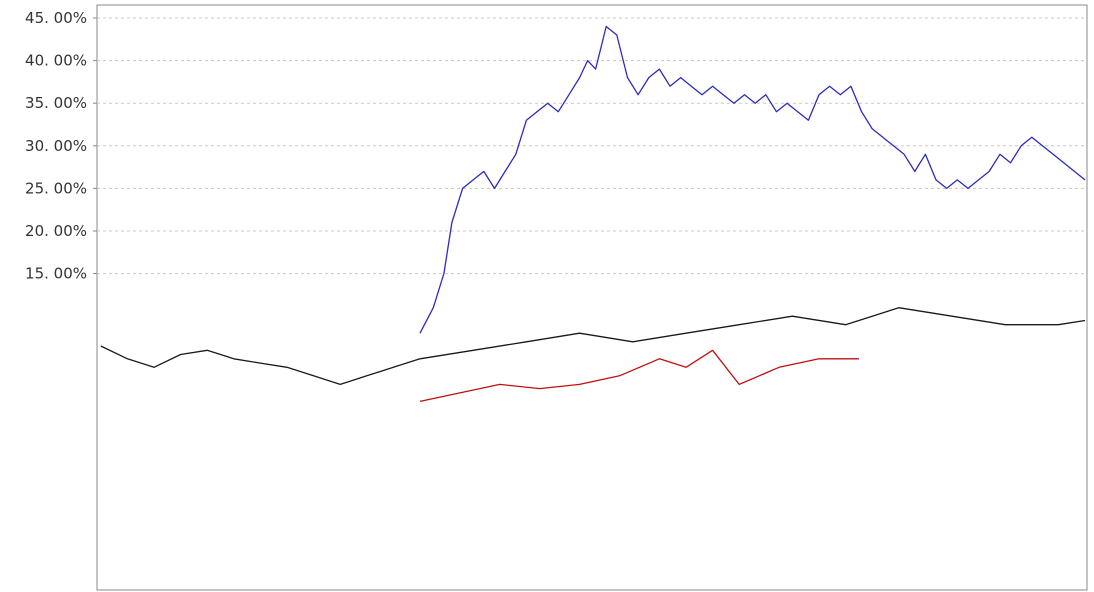 The width and height of the screenshot is (1094, 592). I want to click on y-tick-label: 45. 00%, so click(56, 18).